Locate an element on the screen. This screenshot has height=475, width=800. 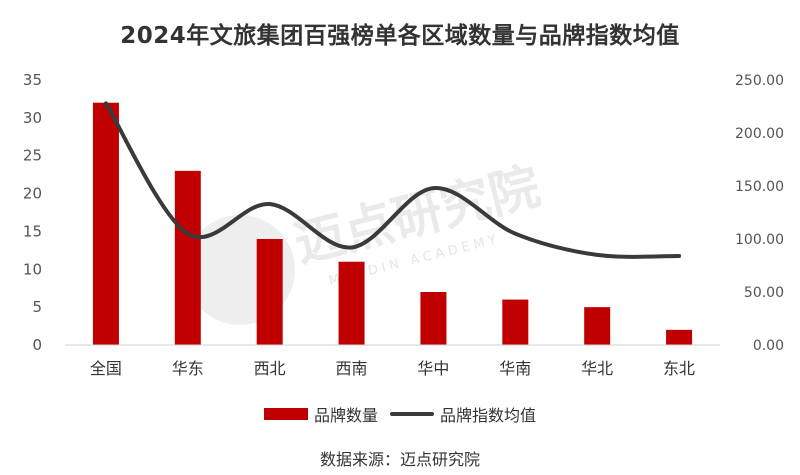
category-label: 华东 is located at coordinates (188, 368).